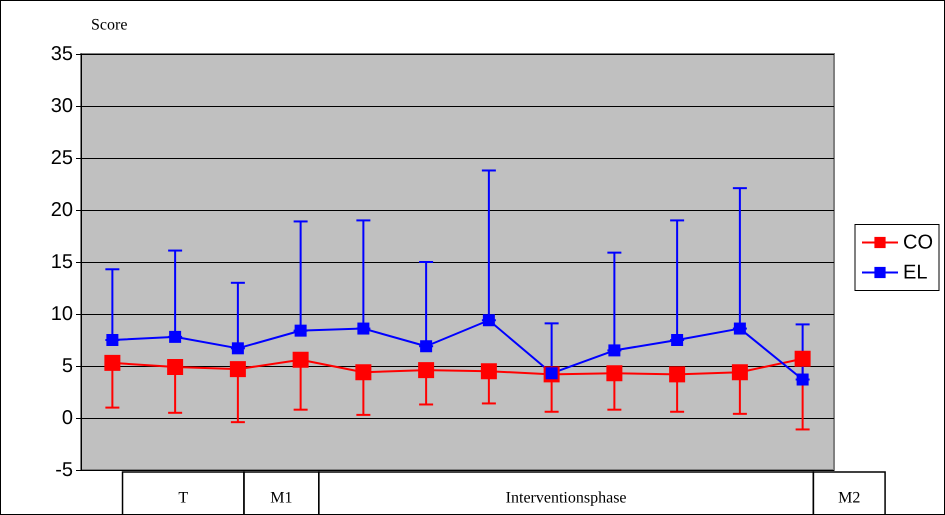 The width and height of the screenshot is (945, 515). What do you see at coordinates (64, 470) in the screenshot?
I see `y-tick-label: -5` at bounding box center [64, 470].